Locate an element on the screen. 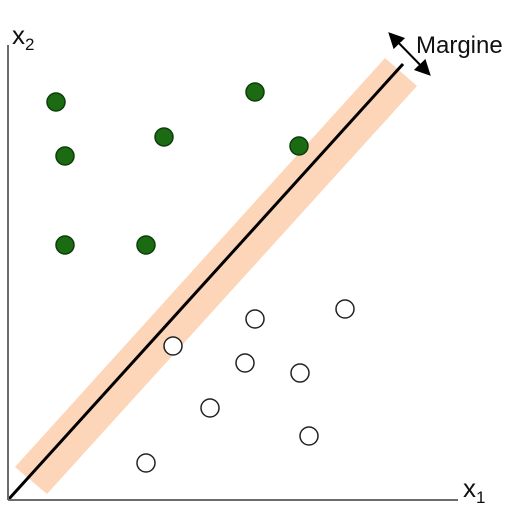 This screenshot has height=513, width=525. y-axis-label: x2 is located at coordinates (23, 37).